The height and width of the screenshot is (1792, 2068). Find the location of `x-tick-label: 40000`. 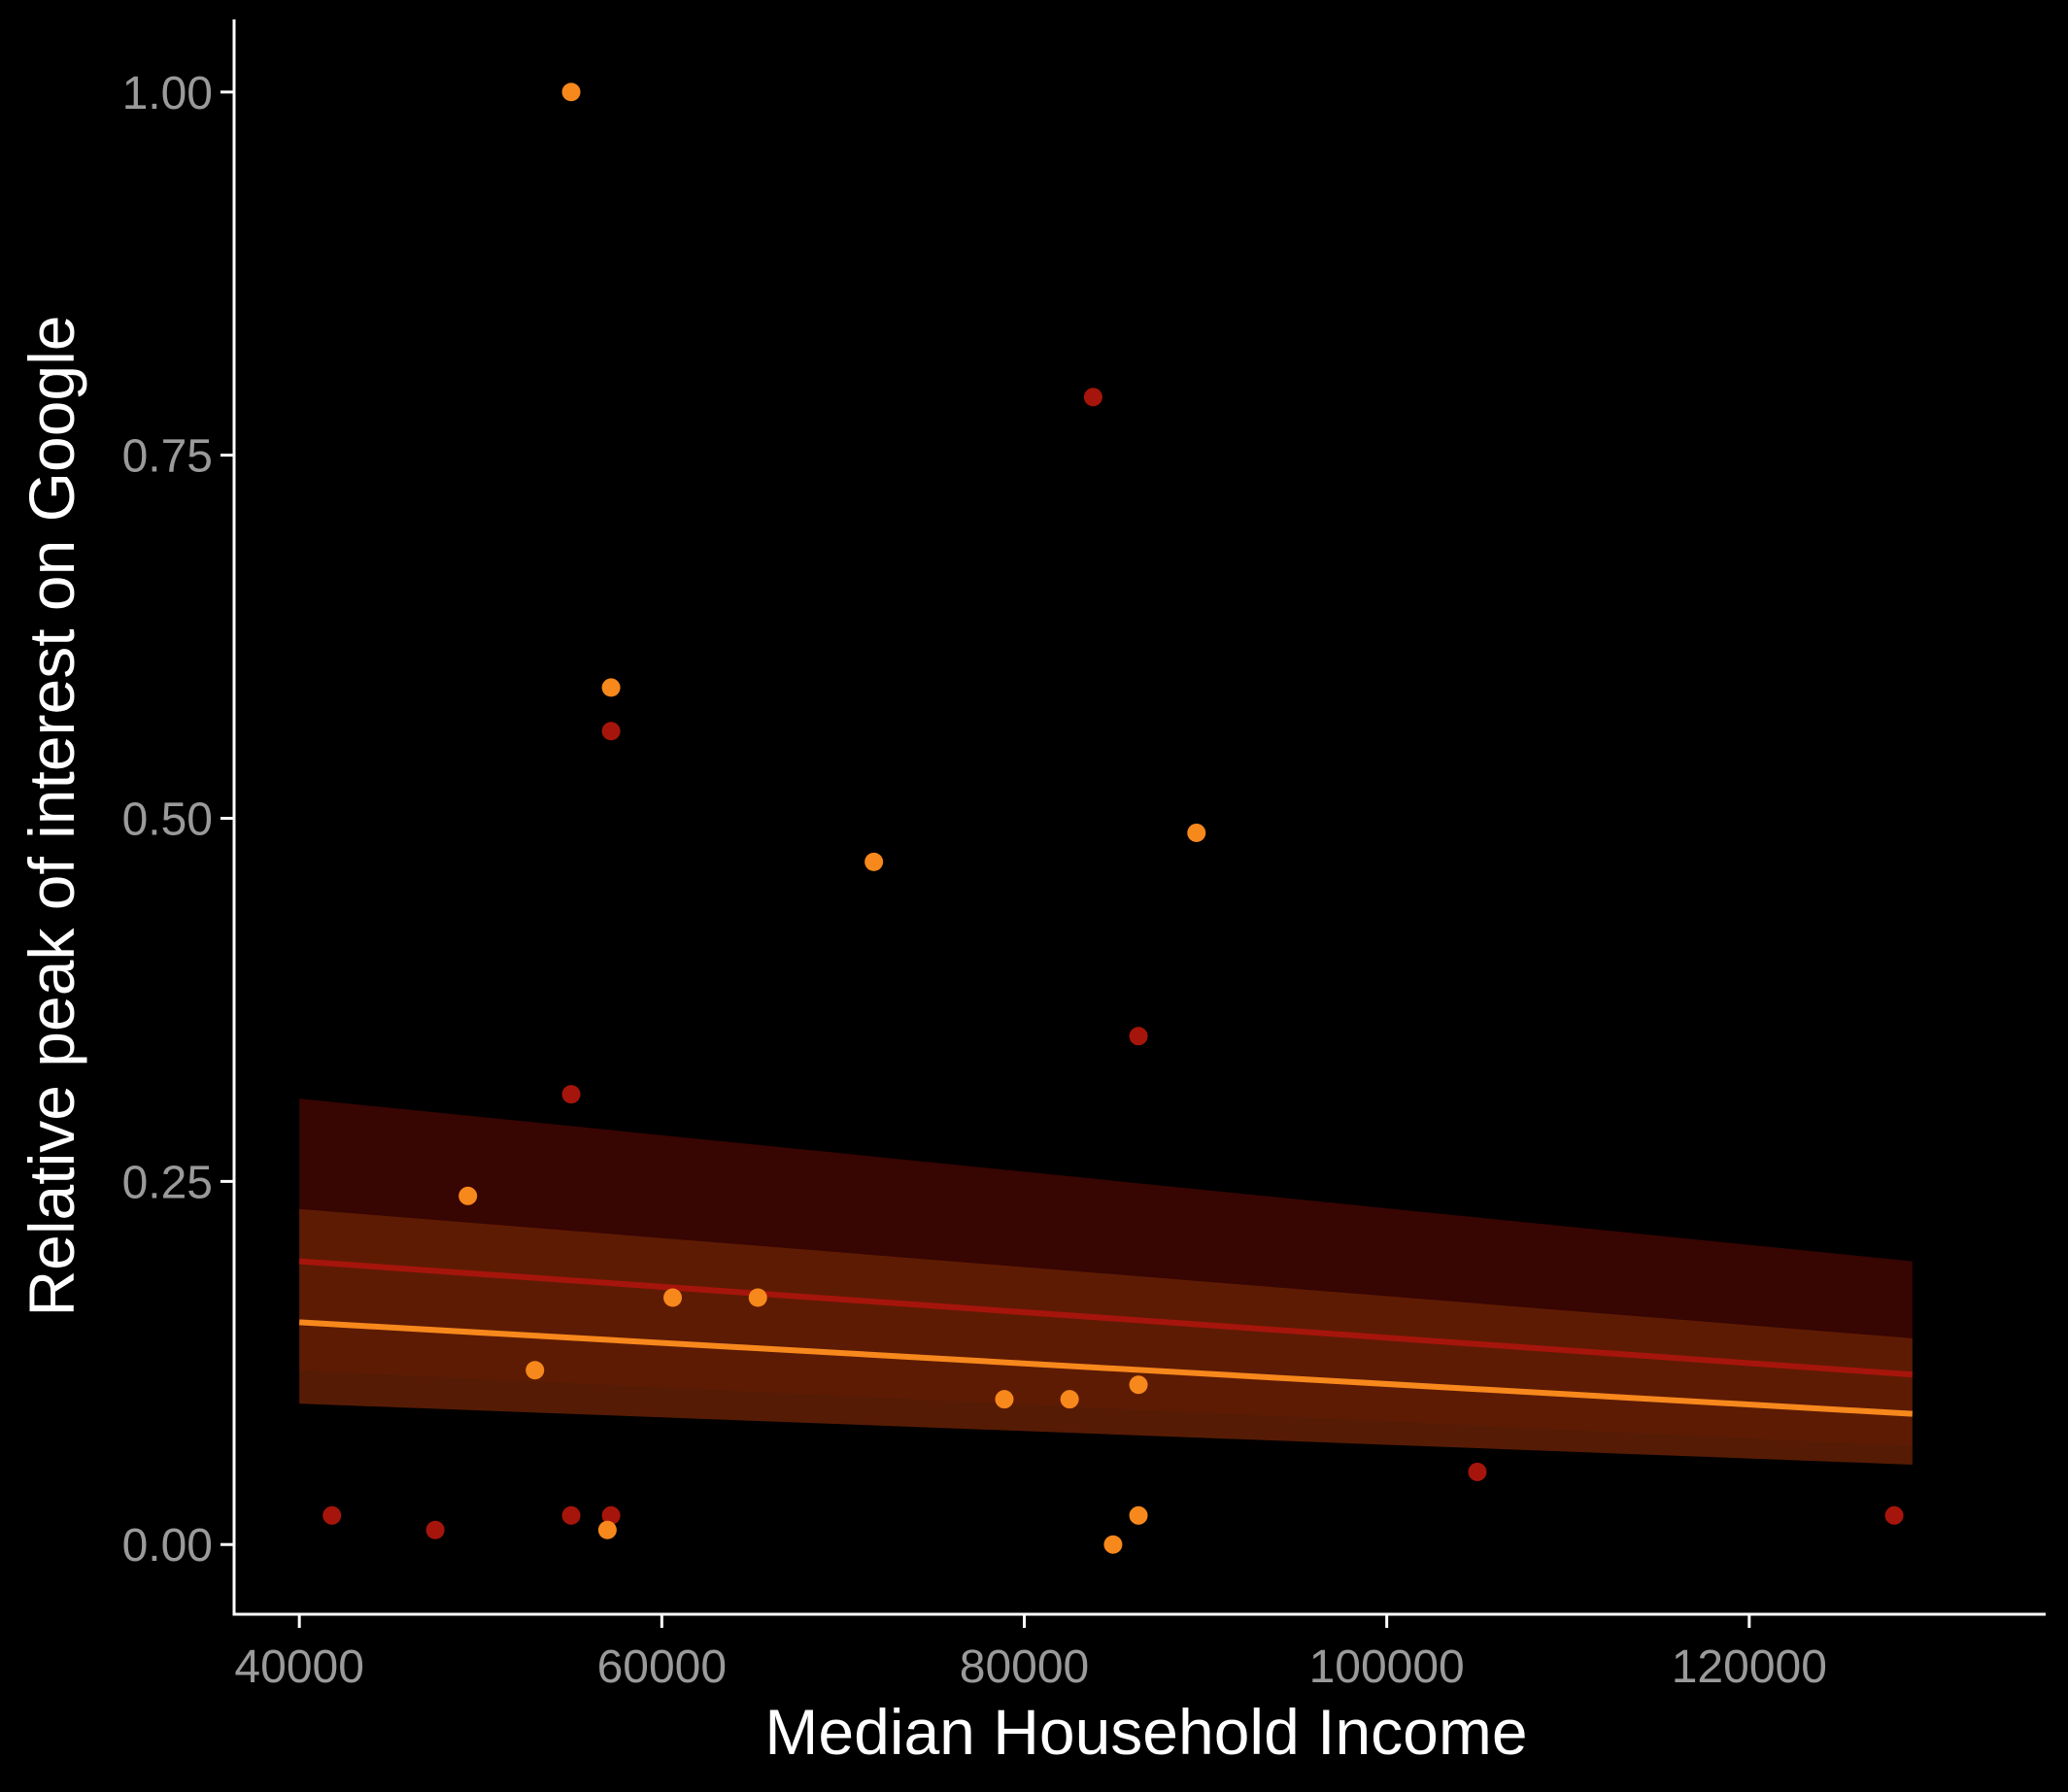

x-tick-label: 40000 is located at coordinates (298, 1667).